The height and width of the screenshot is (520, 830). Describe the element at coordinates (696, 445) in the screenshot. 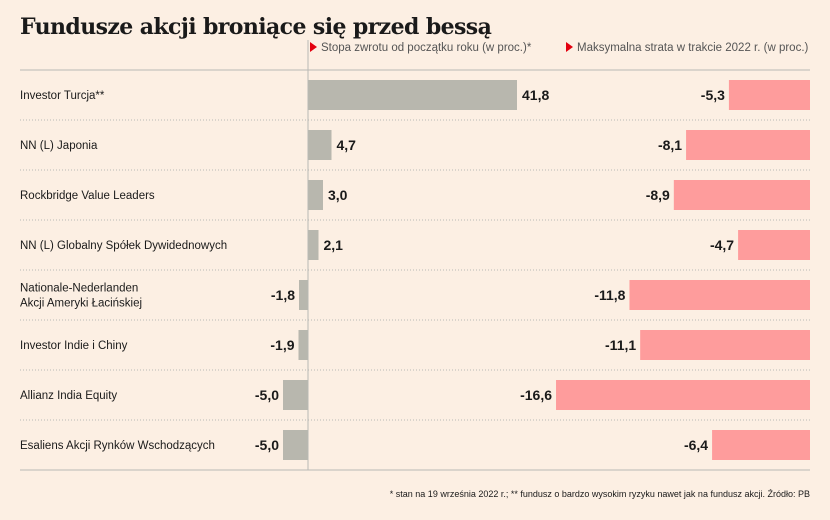

I see `loss-value-label: -6,4` at that location.